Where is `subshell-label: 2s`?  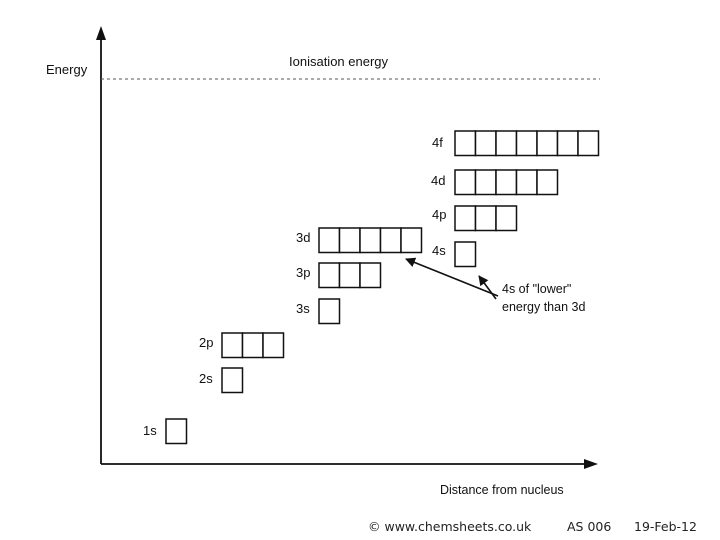 subshell-label: 2s is located at coordinates (206, 378).